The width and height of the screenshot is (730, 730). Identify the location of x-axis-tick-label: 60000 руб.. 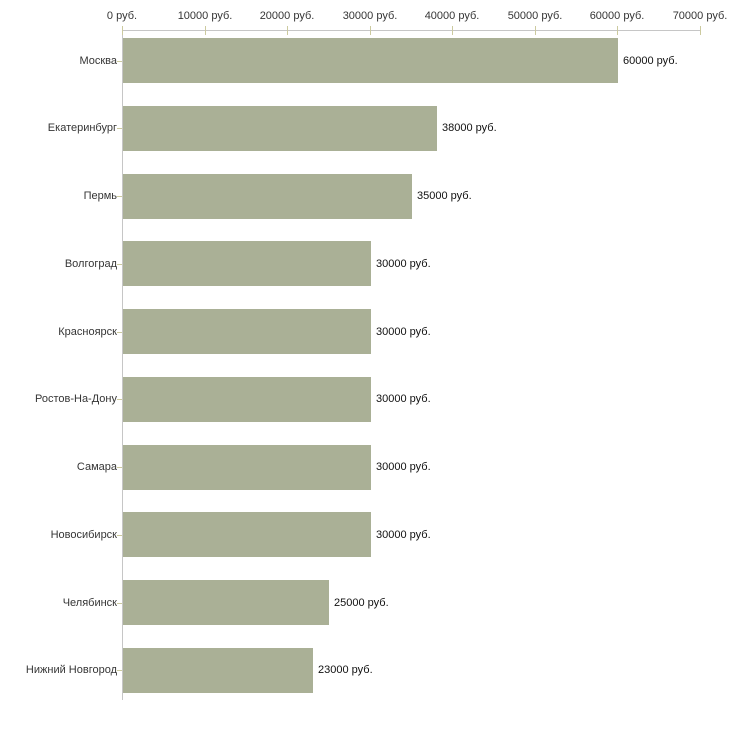
(617, 16).